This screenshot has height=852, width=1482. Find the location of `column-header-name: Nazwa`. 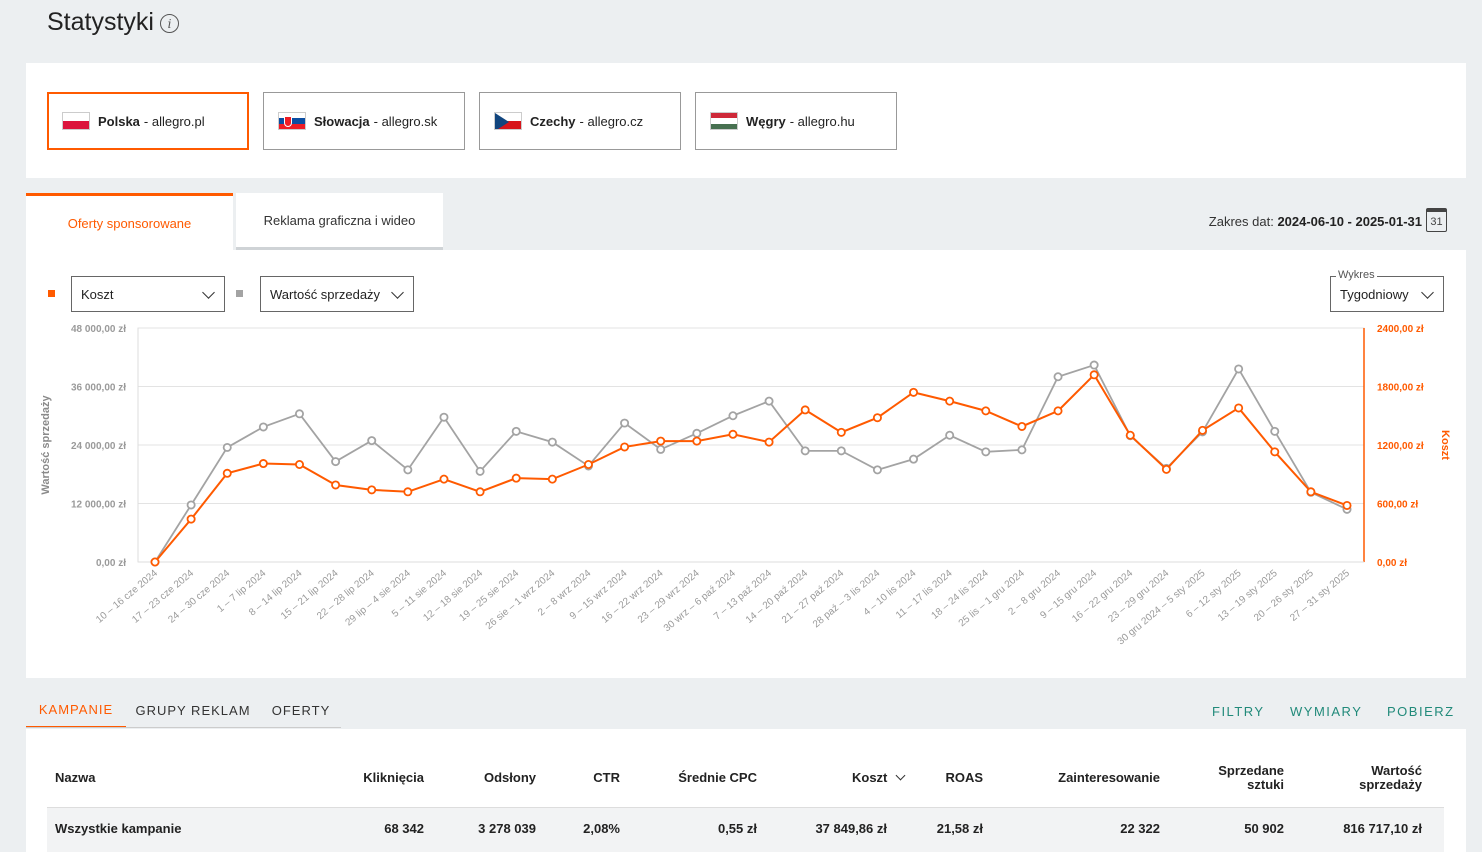

column-header-name: Nazwa is located at coordinates (75, 777).